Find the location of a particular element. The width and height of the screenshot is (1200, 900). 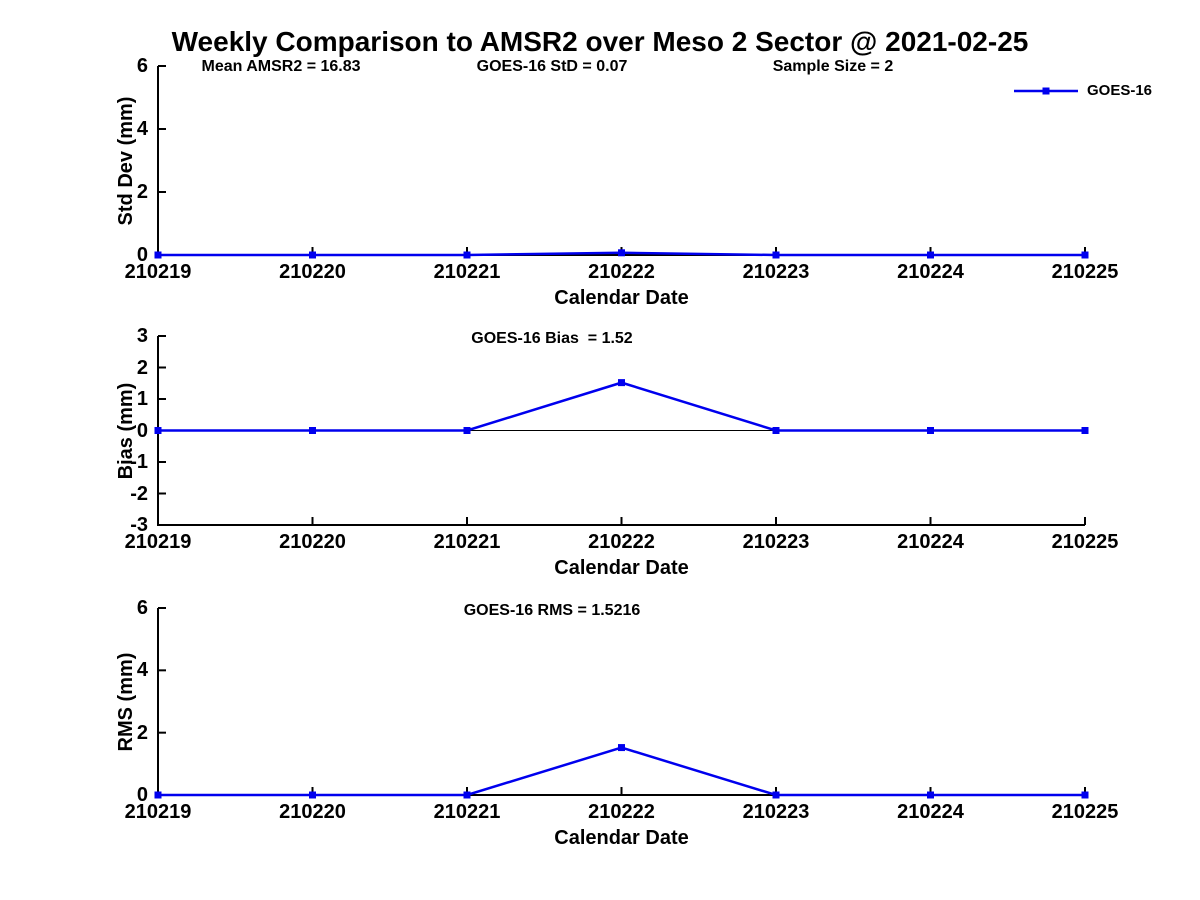

bias-y-tick-label: 3 is located at coordinates (142, 336).